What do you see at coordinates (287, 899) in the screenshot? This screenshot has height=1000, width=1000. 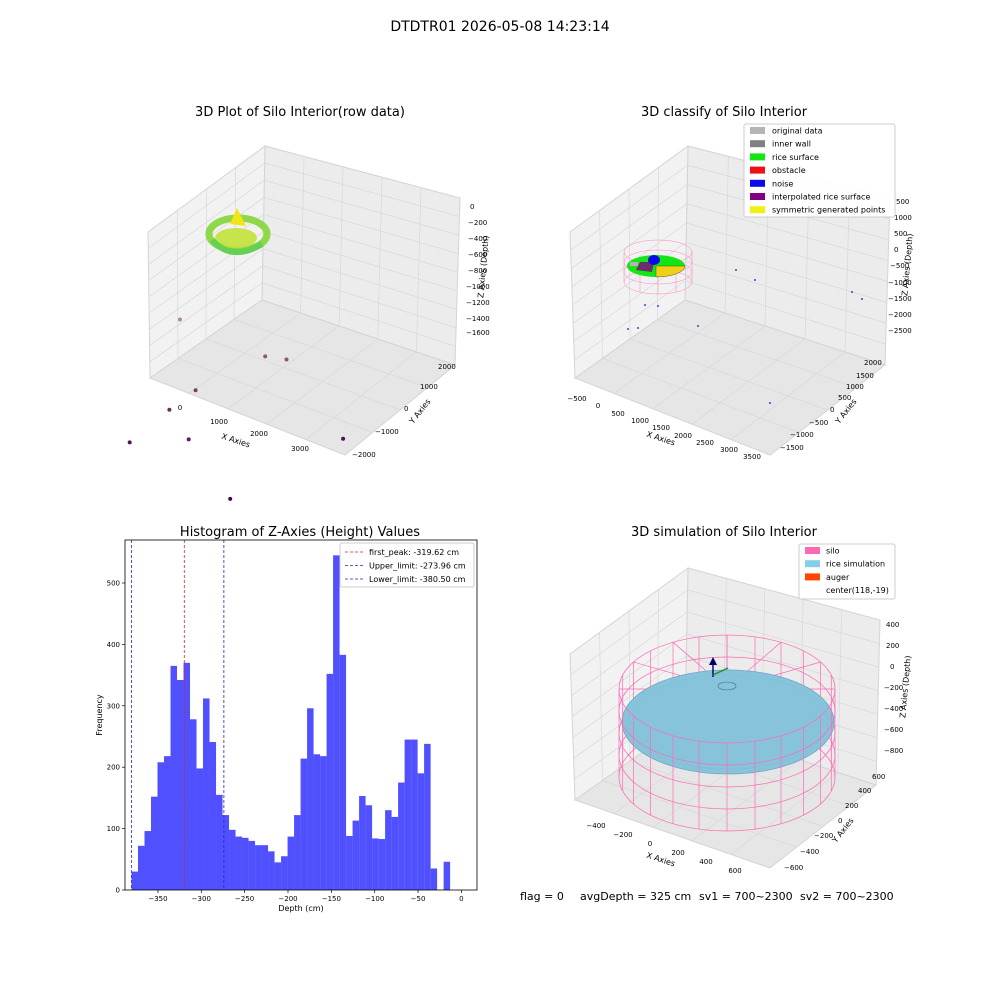 I see `histogram-x-tick-label: −200` at bounding box center [287, 899].